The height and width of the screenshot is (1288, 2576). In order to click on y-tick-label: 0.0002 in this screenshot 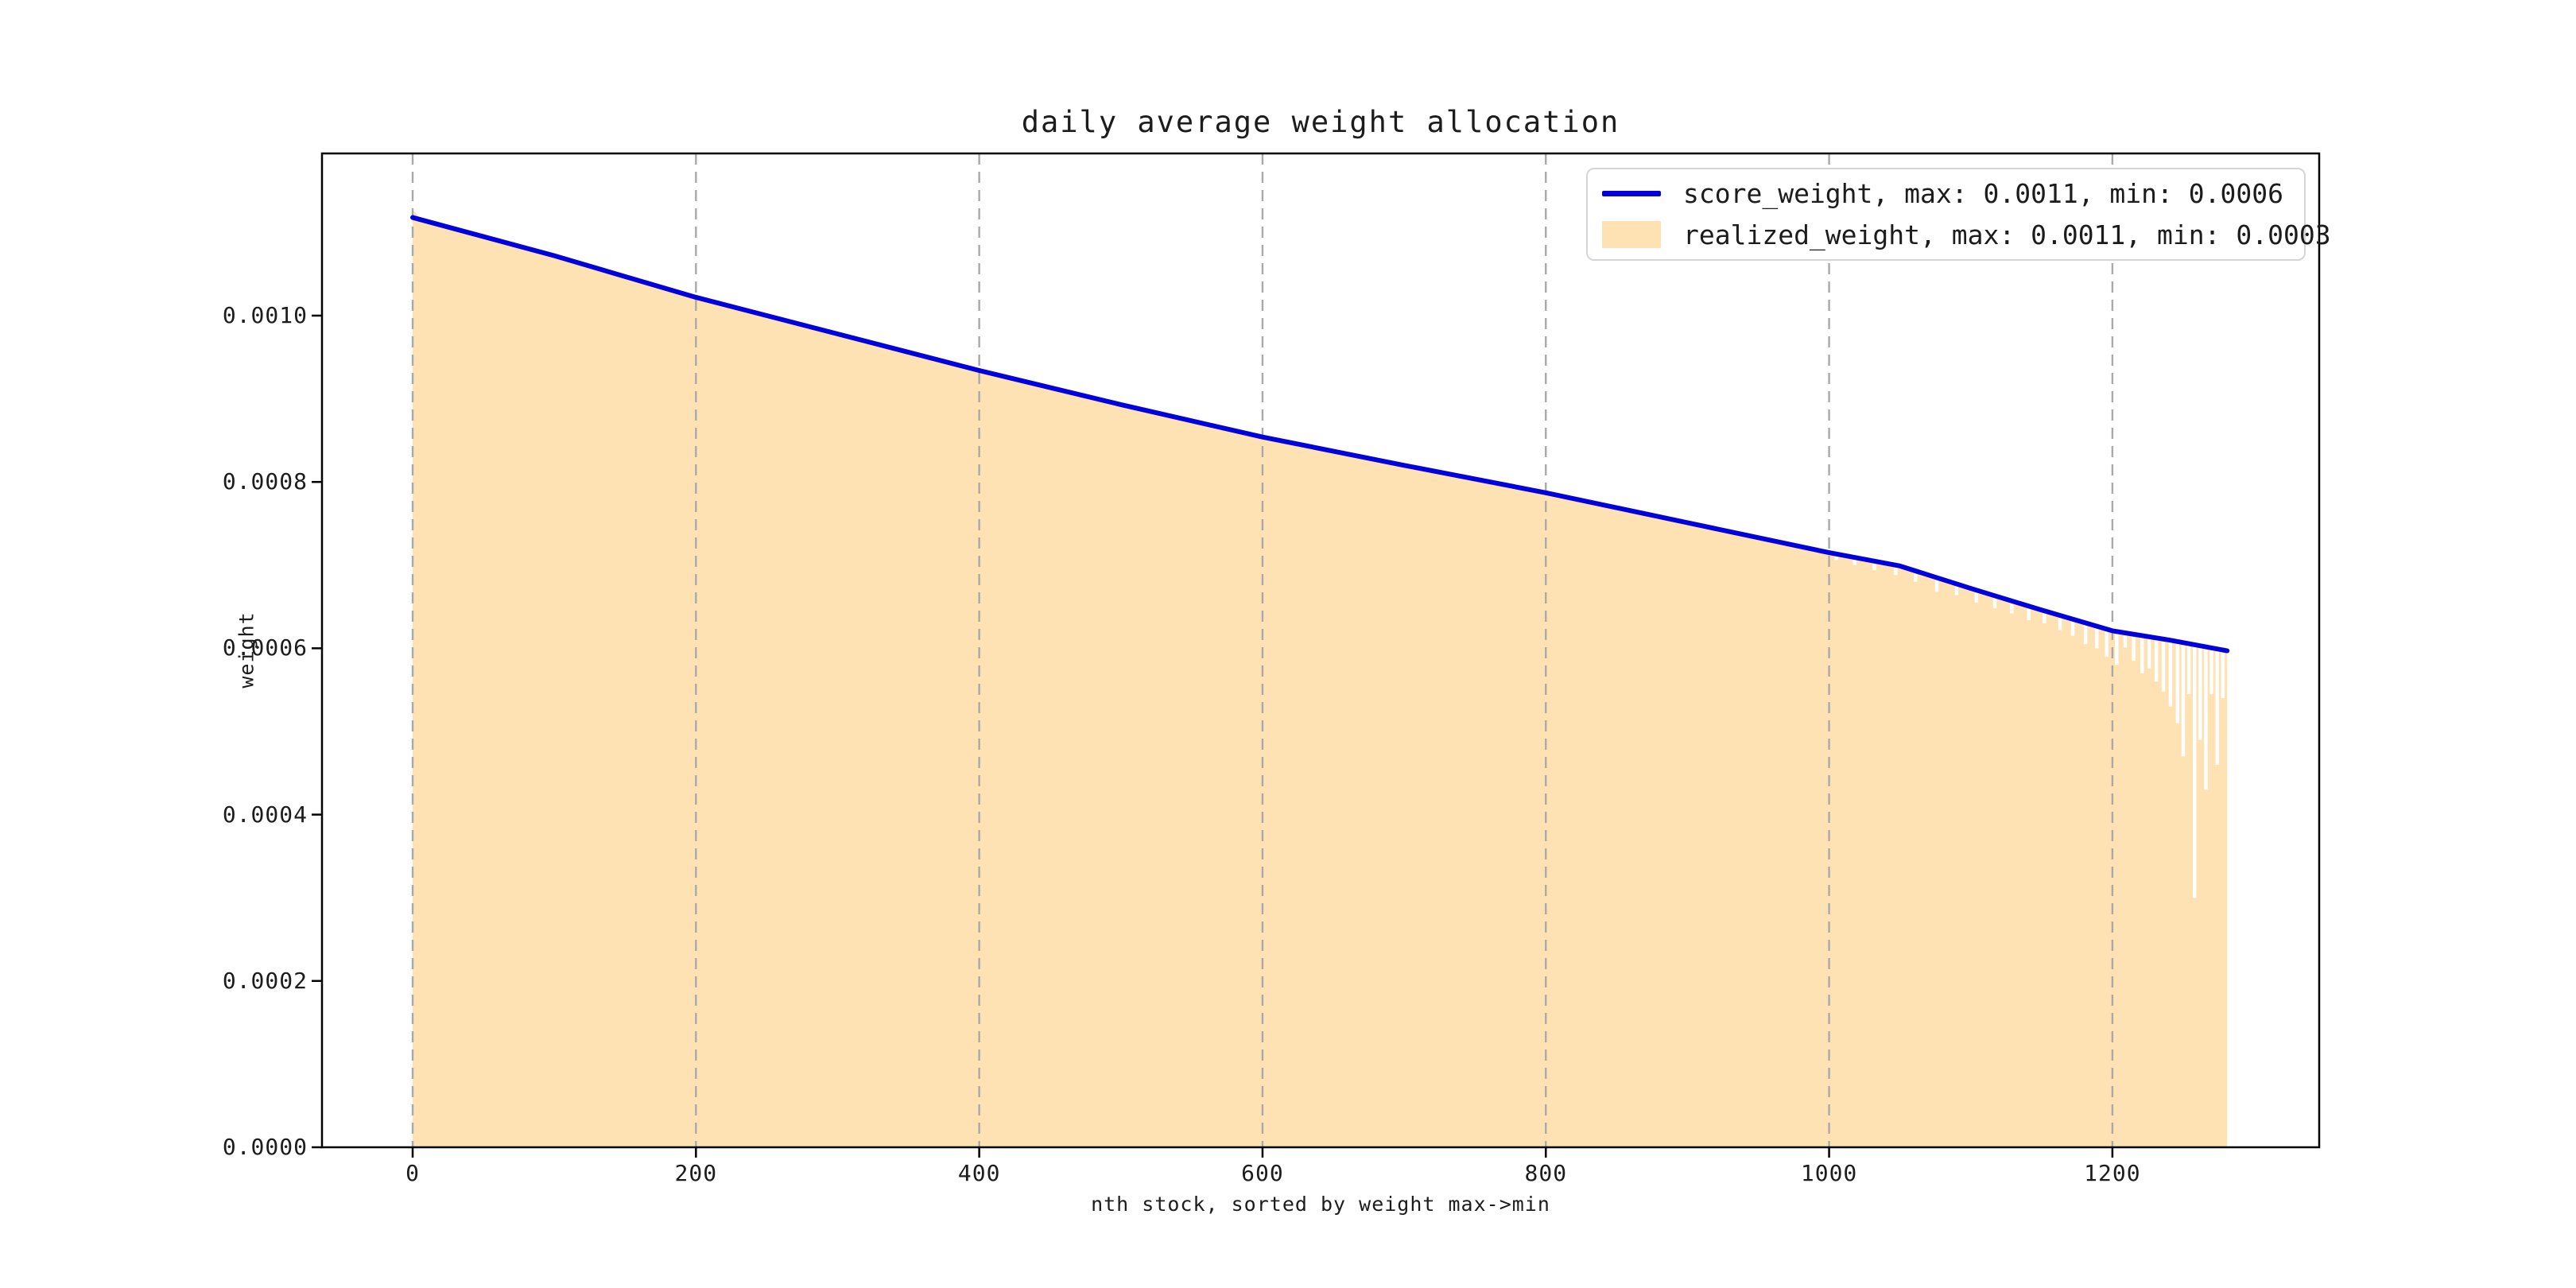, I will do `click(265, 981)`.